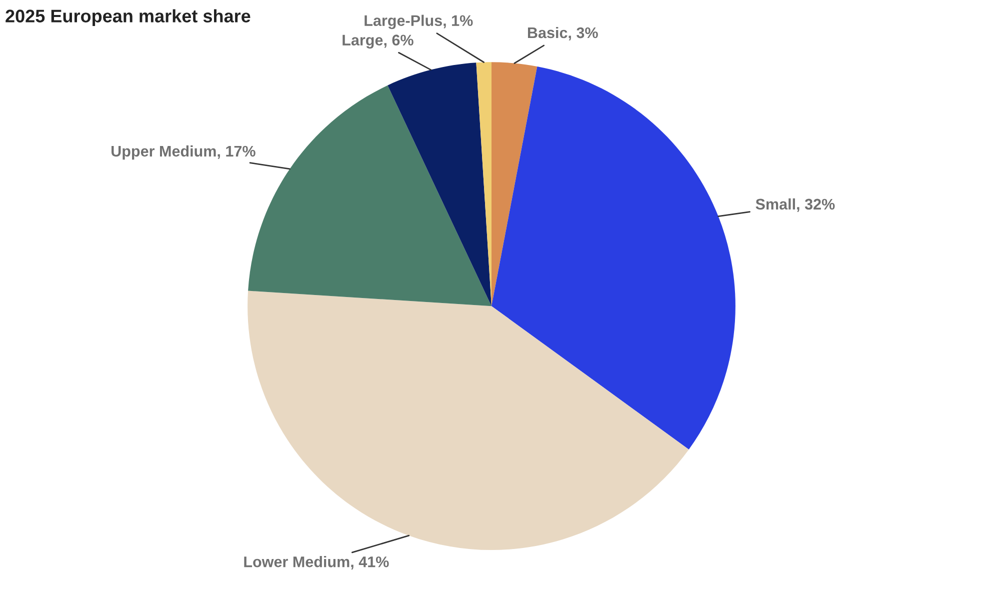 This screenshot has width=1000, height=613. I want to click on slice-label: Upper Medium, 17%, so click(184, 152).